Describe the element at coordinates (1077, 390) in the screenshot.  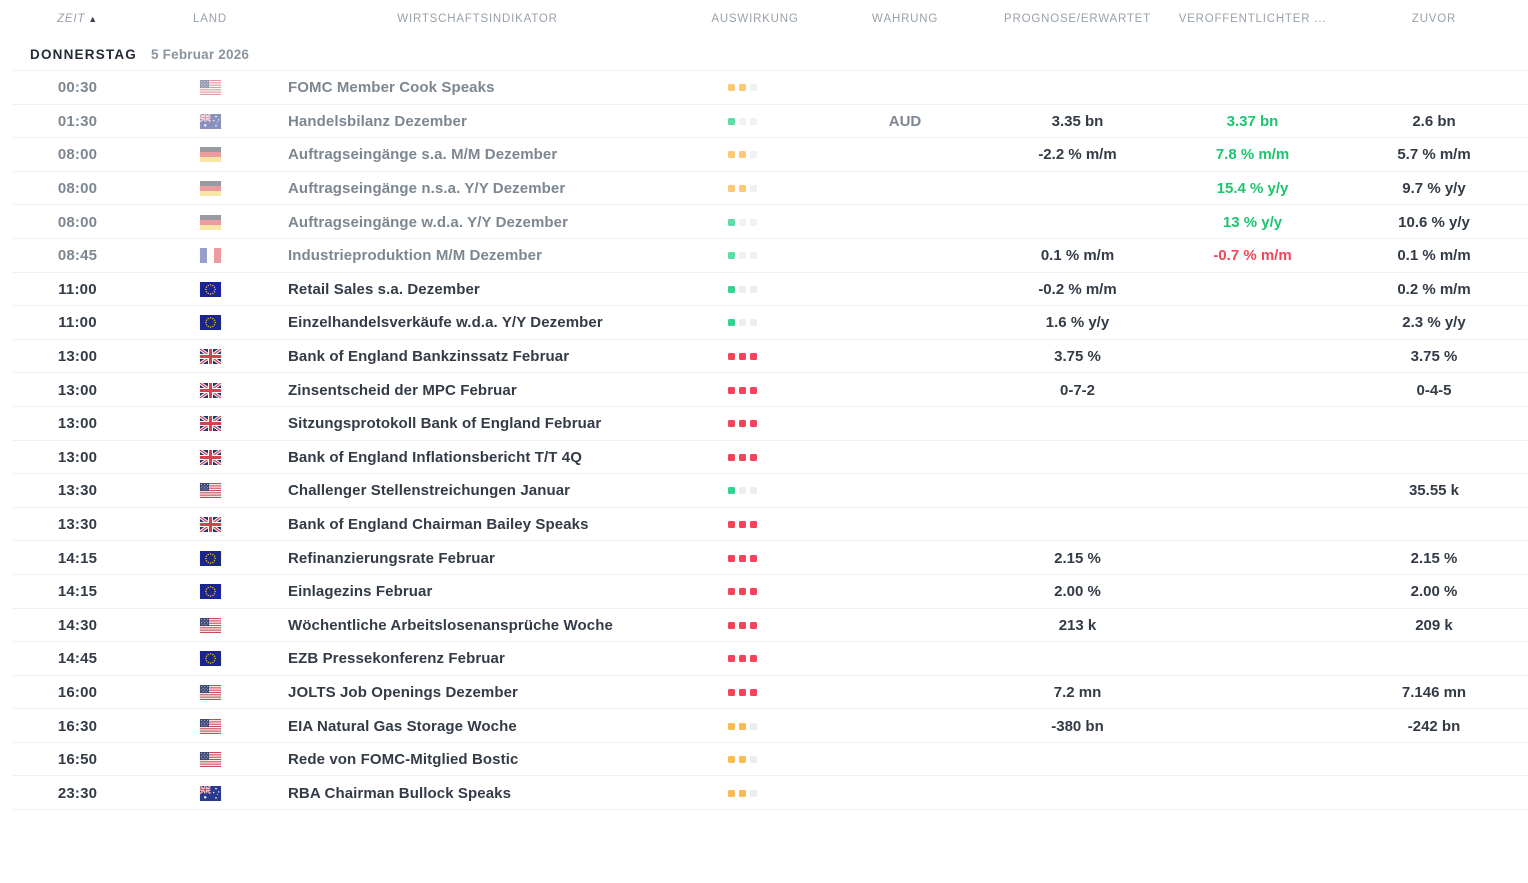
I see `forecast-value: 0-7-2` at that location.